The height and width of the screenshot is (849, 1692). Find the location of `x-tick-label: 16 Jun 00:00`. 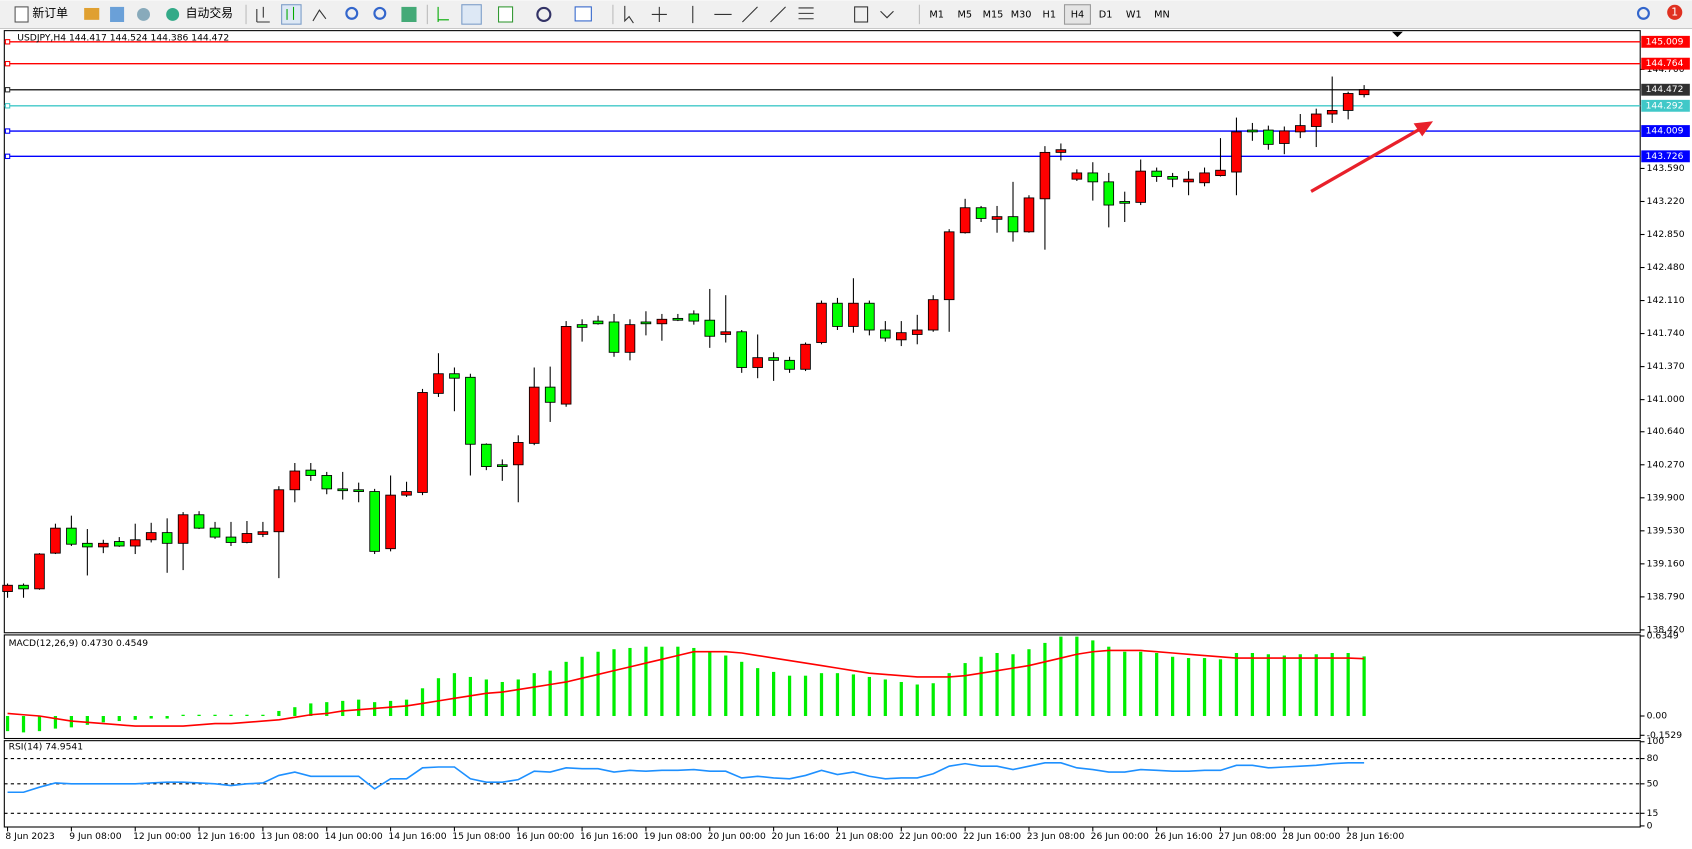

x-tick-label: 16 Jun 00:00 is located at coordinates (545, 836).